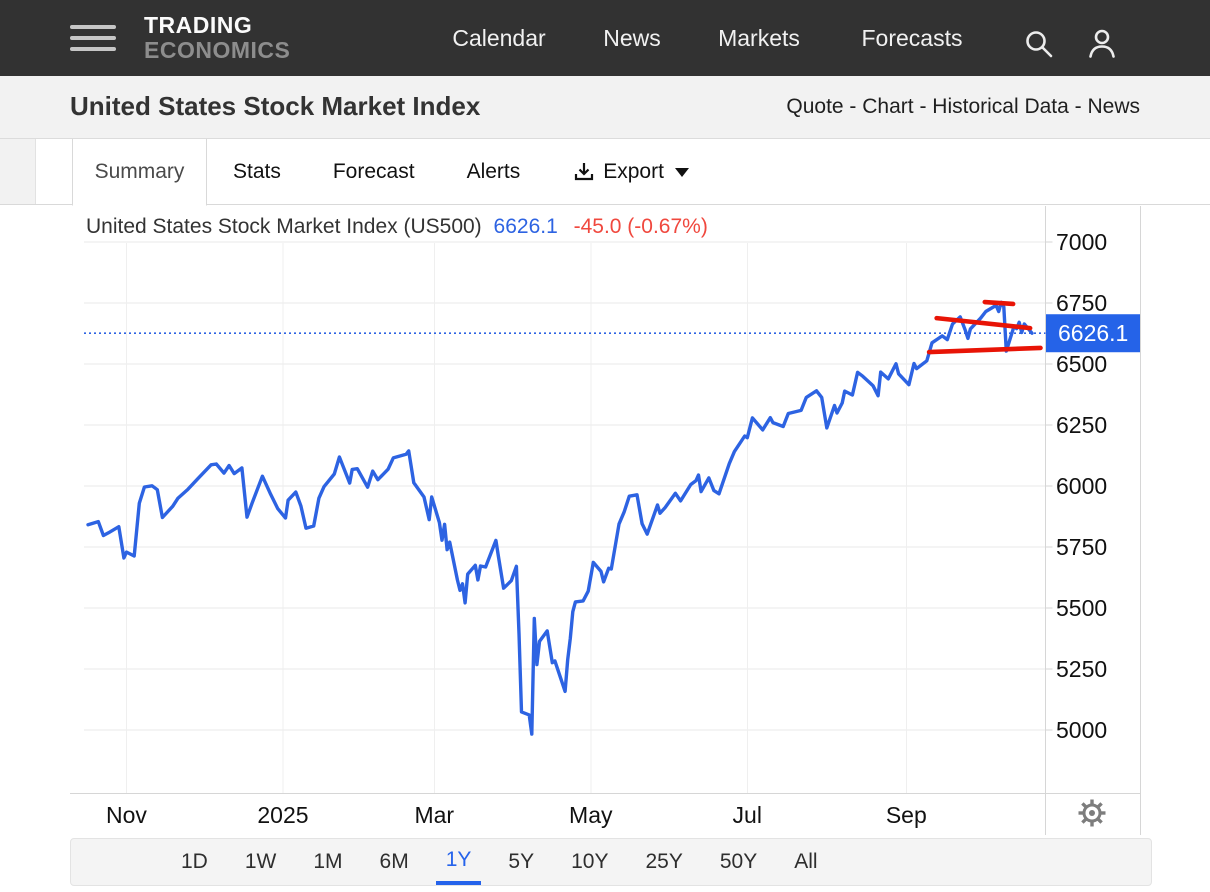 This screenshot has width=1210, height=892. Describe the element at coordinates (738, 861) in the screenshot. I see `range-50y: 50Y` at that location.